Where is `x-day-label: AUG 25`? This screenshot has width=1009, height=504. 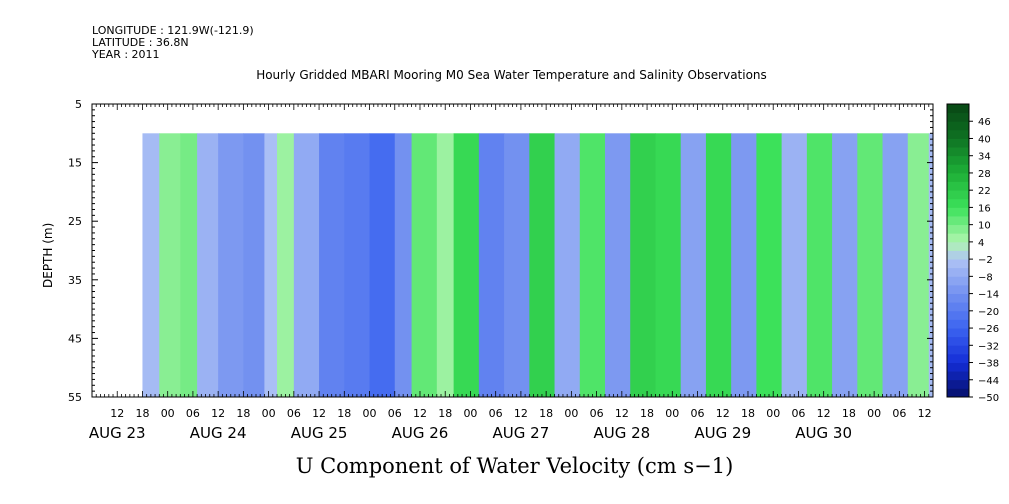
x-day-label: AUG 25 is located at coordinates (319, 433).